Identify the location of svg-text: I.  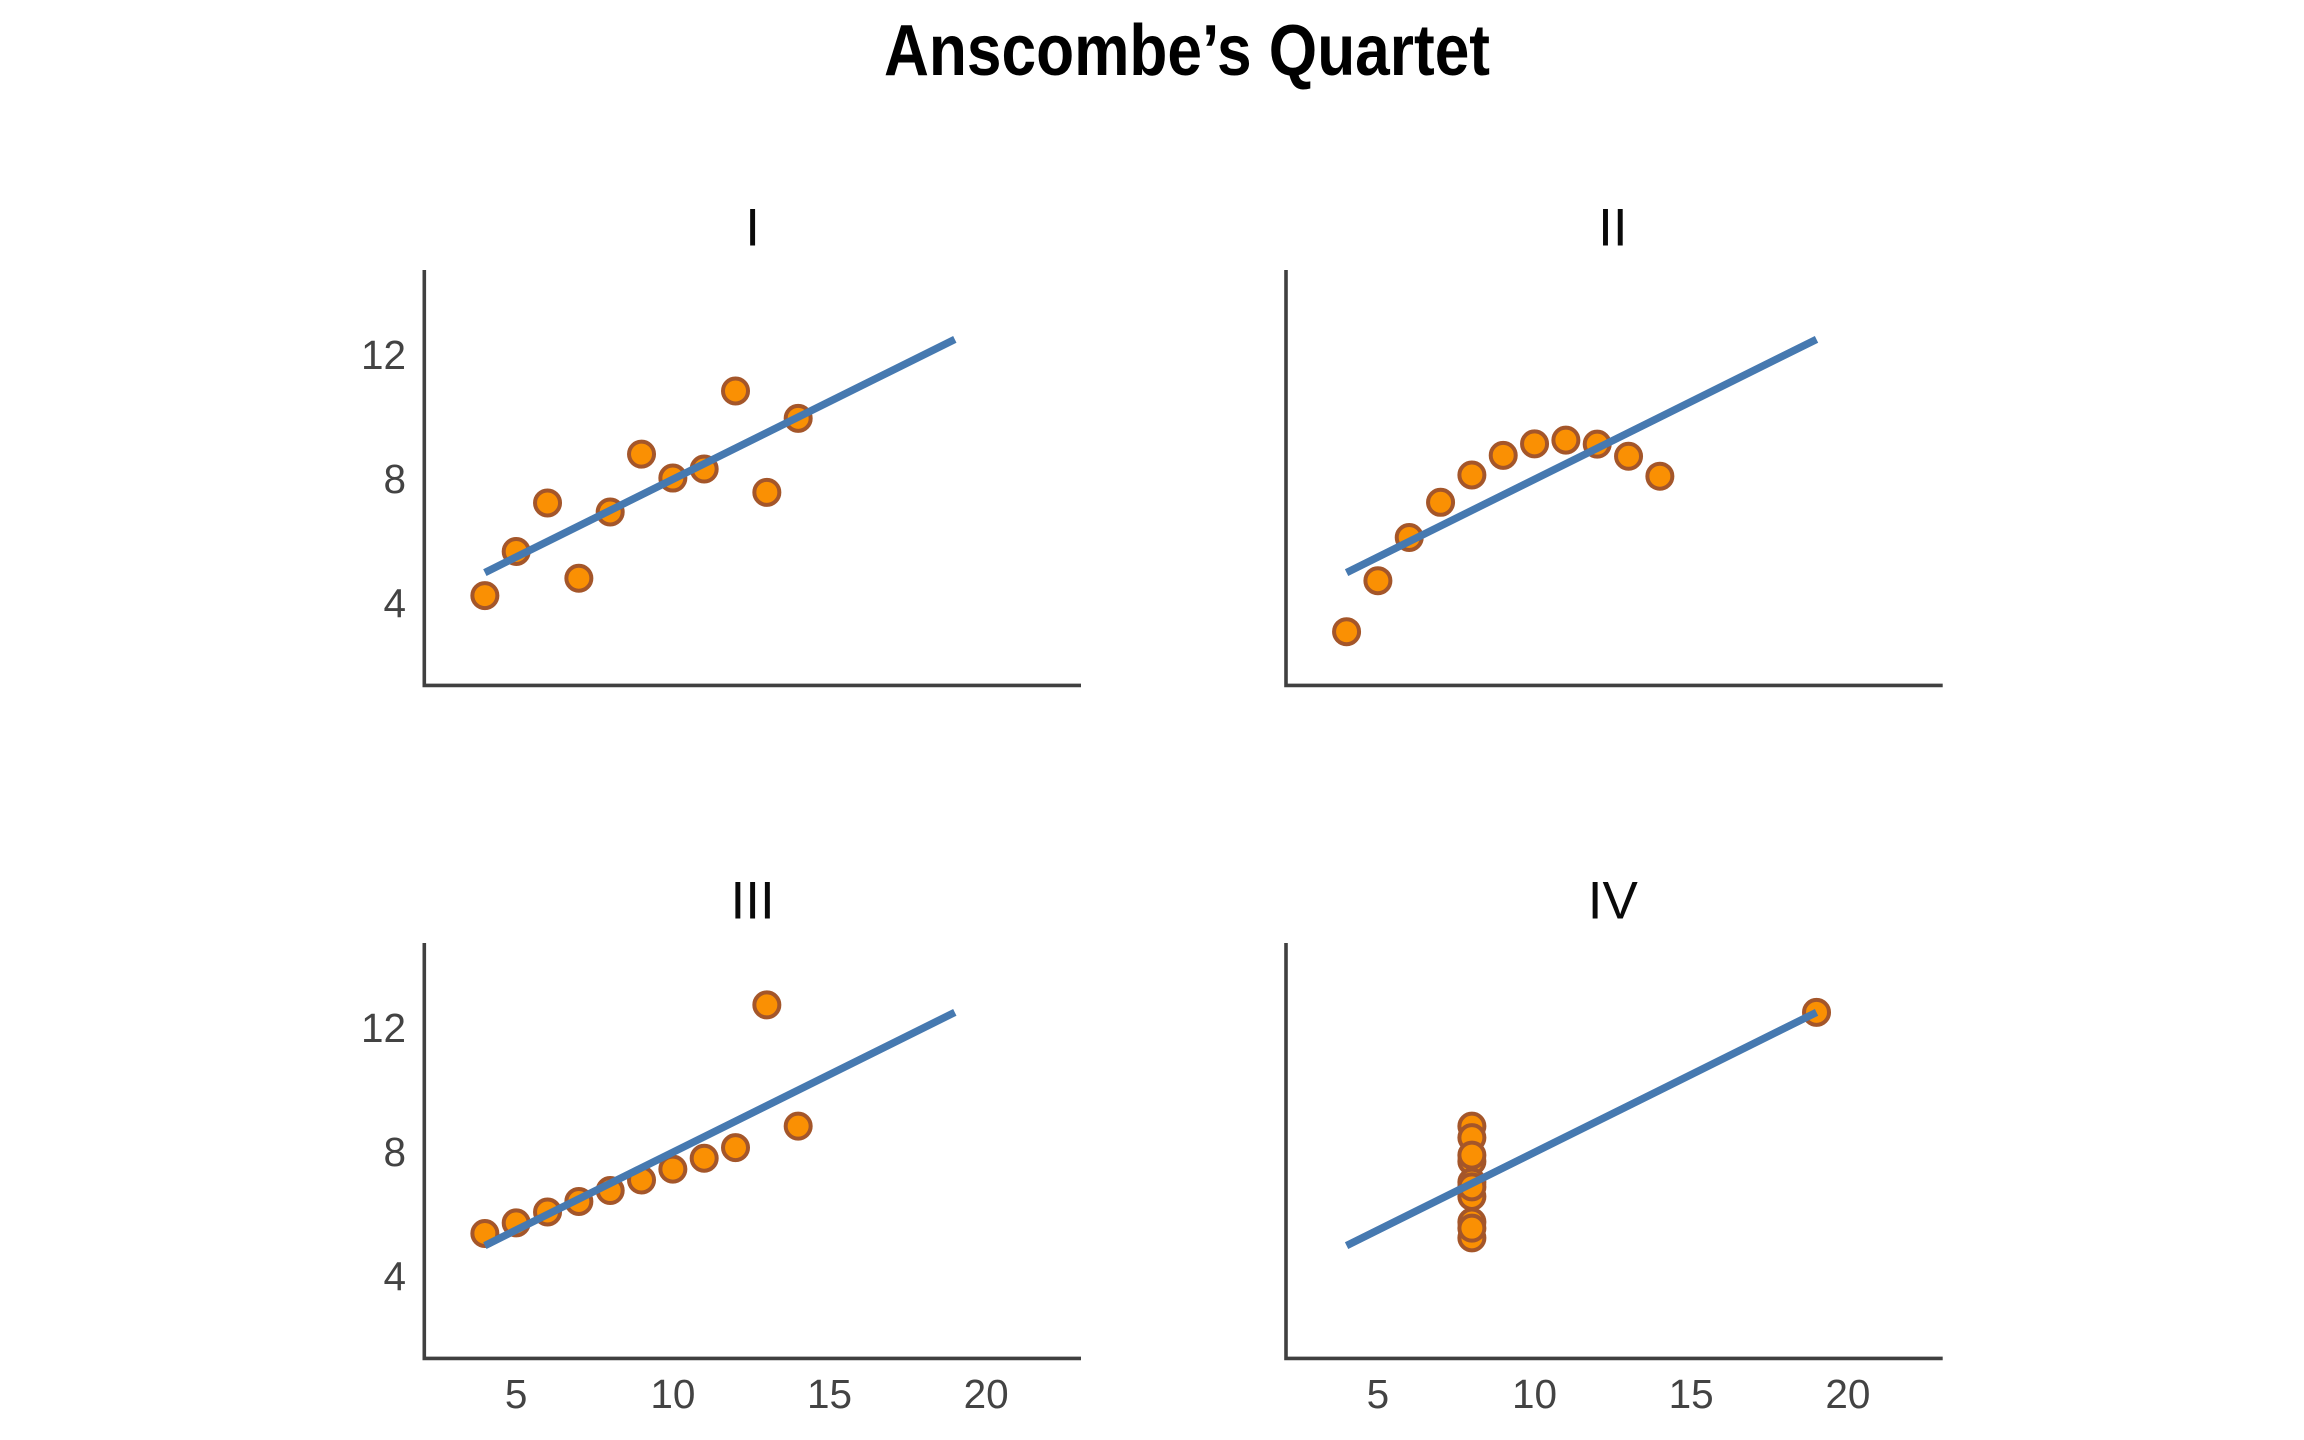
(752, 228).